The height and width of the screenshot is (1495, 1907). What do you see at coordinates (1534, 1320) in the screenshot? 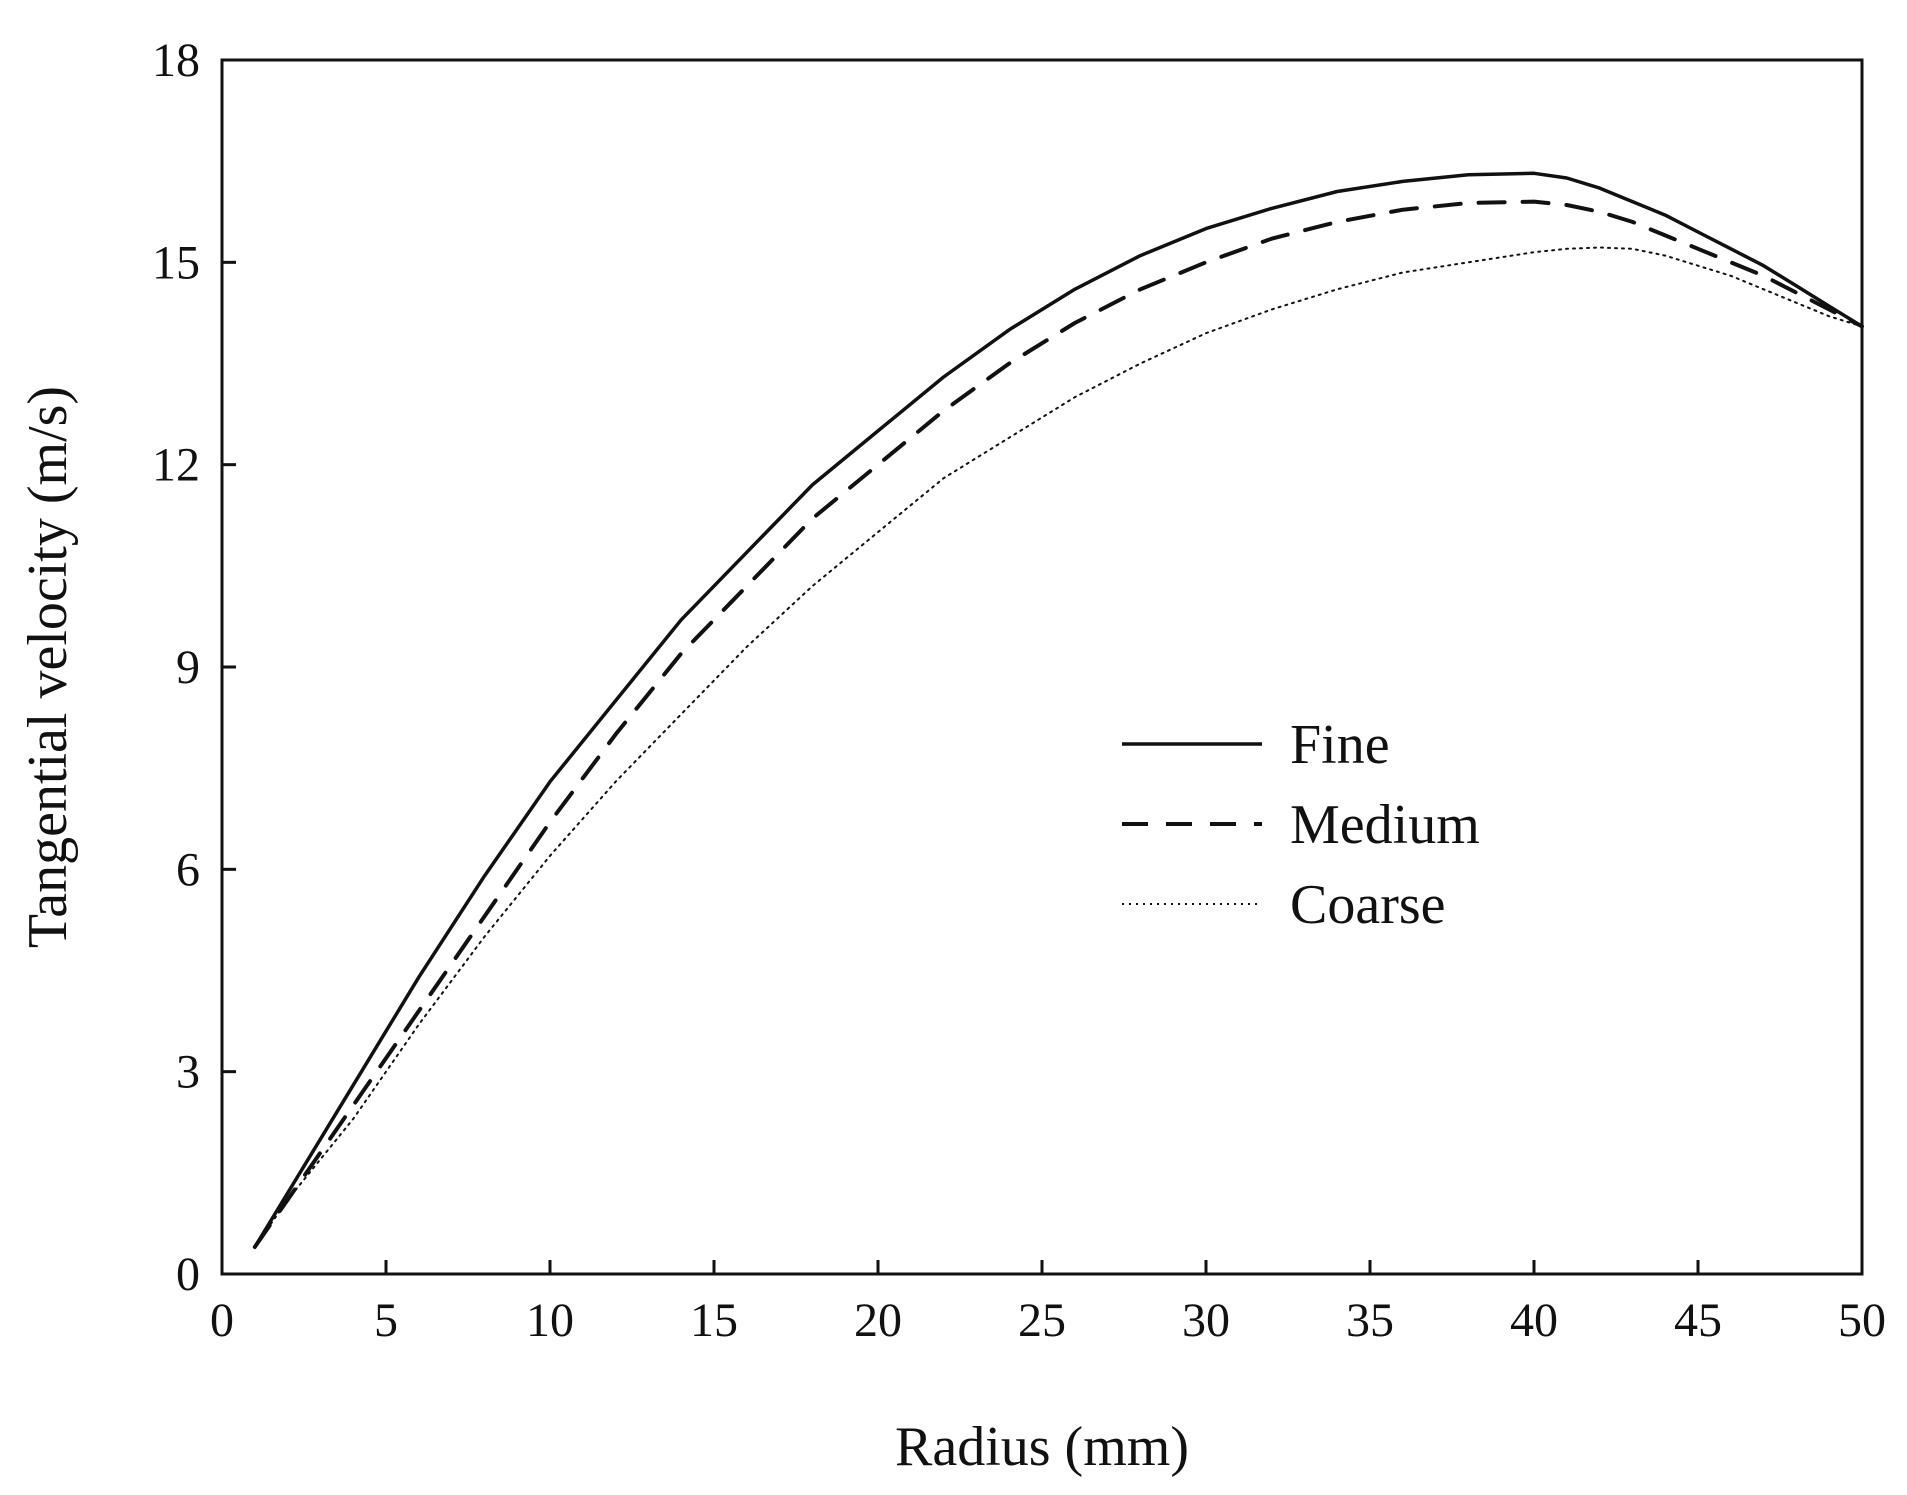
I see `x-tick-label: 40` at bounding box center [1534, 1320].